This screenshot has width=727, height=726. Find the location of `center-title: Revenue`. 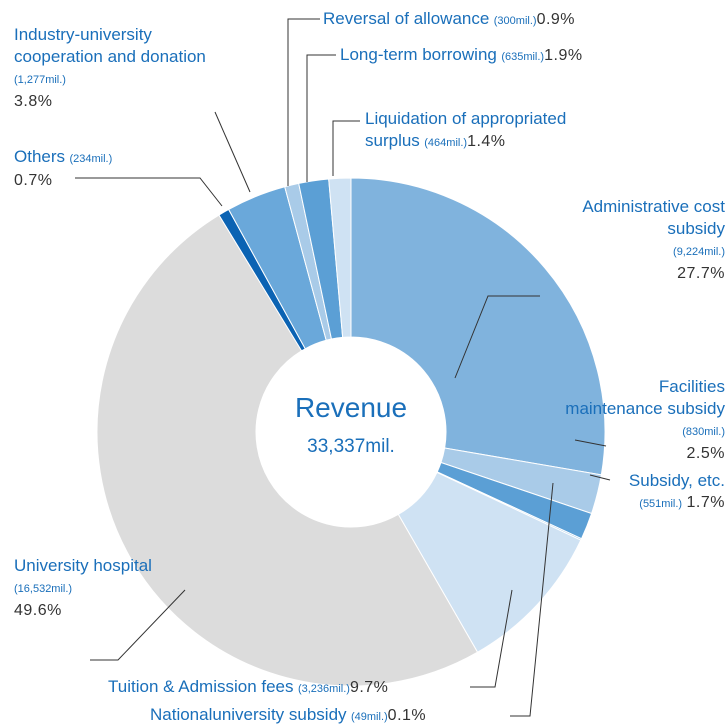

center-title: Revenue is located at coordinates (351, 407).